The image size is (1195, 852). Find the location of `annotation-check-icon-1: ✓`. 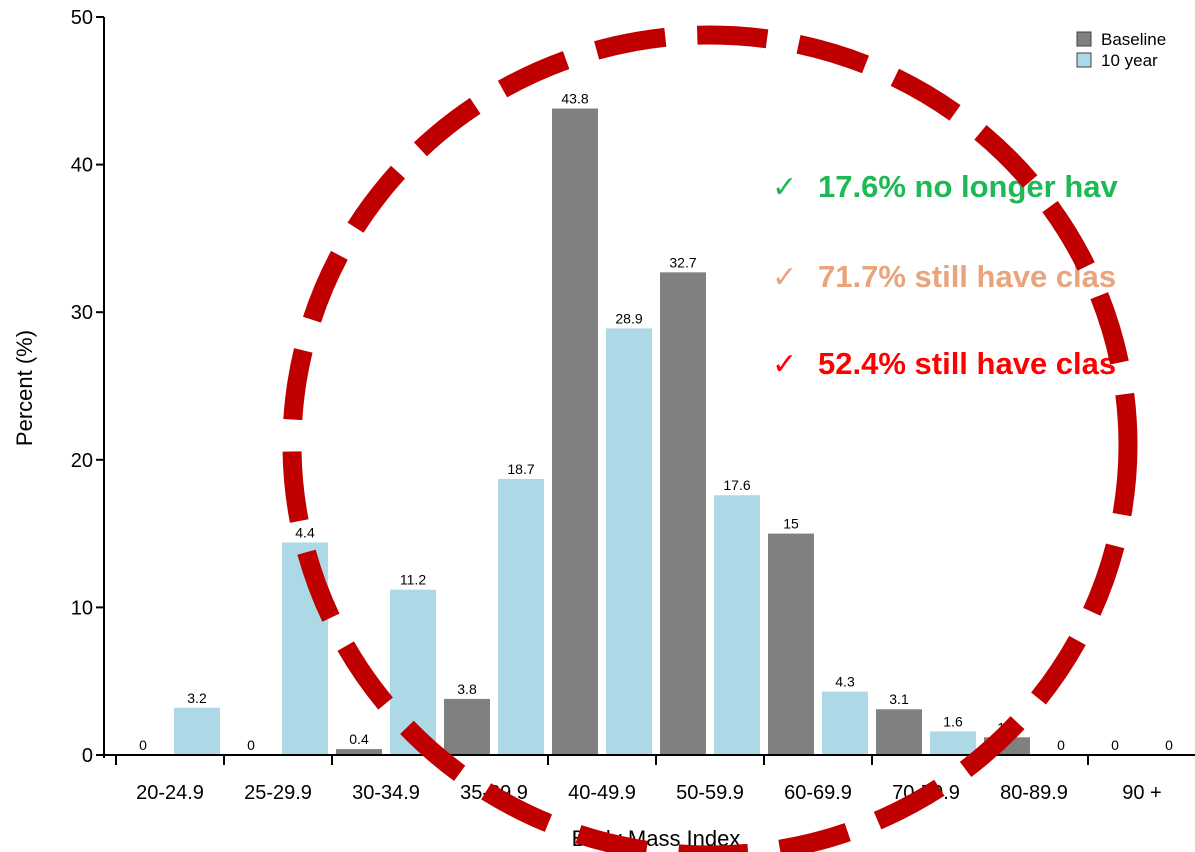

annotation-check-icon-1: ✓ is located at coordinates (784, 277).